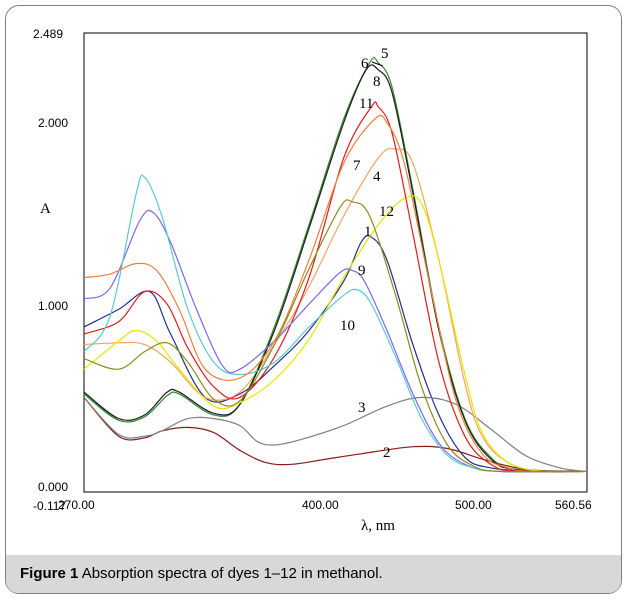  What do you see at coordinates (53, 487) in the screenshot?
I see `y-tick-label: 0.000` at bounding box center [53, 487].